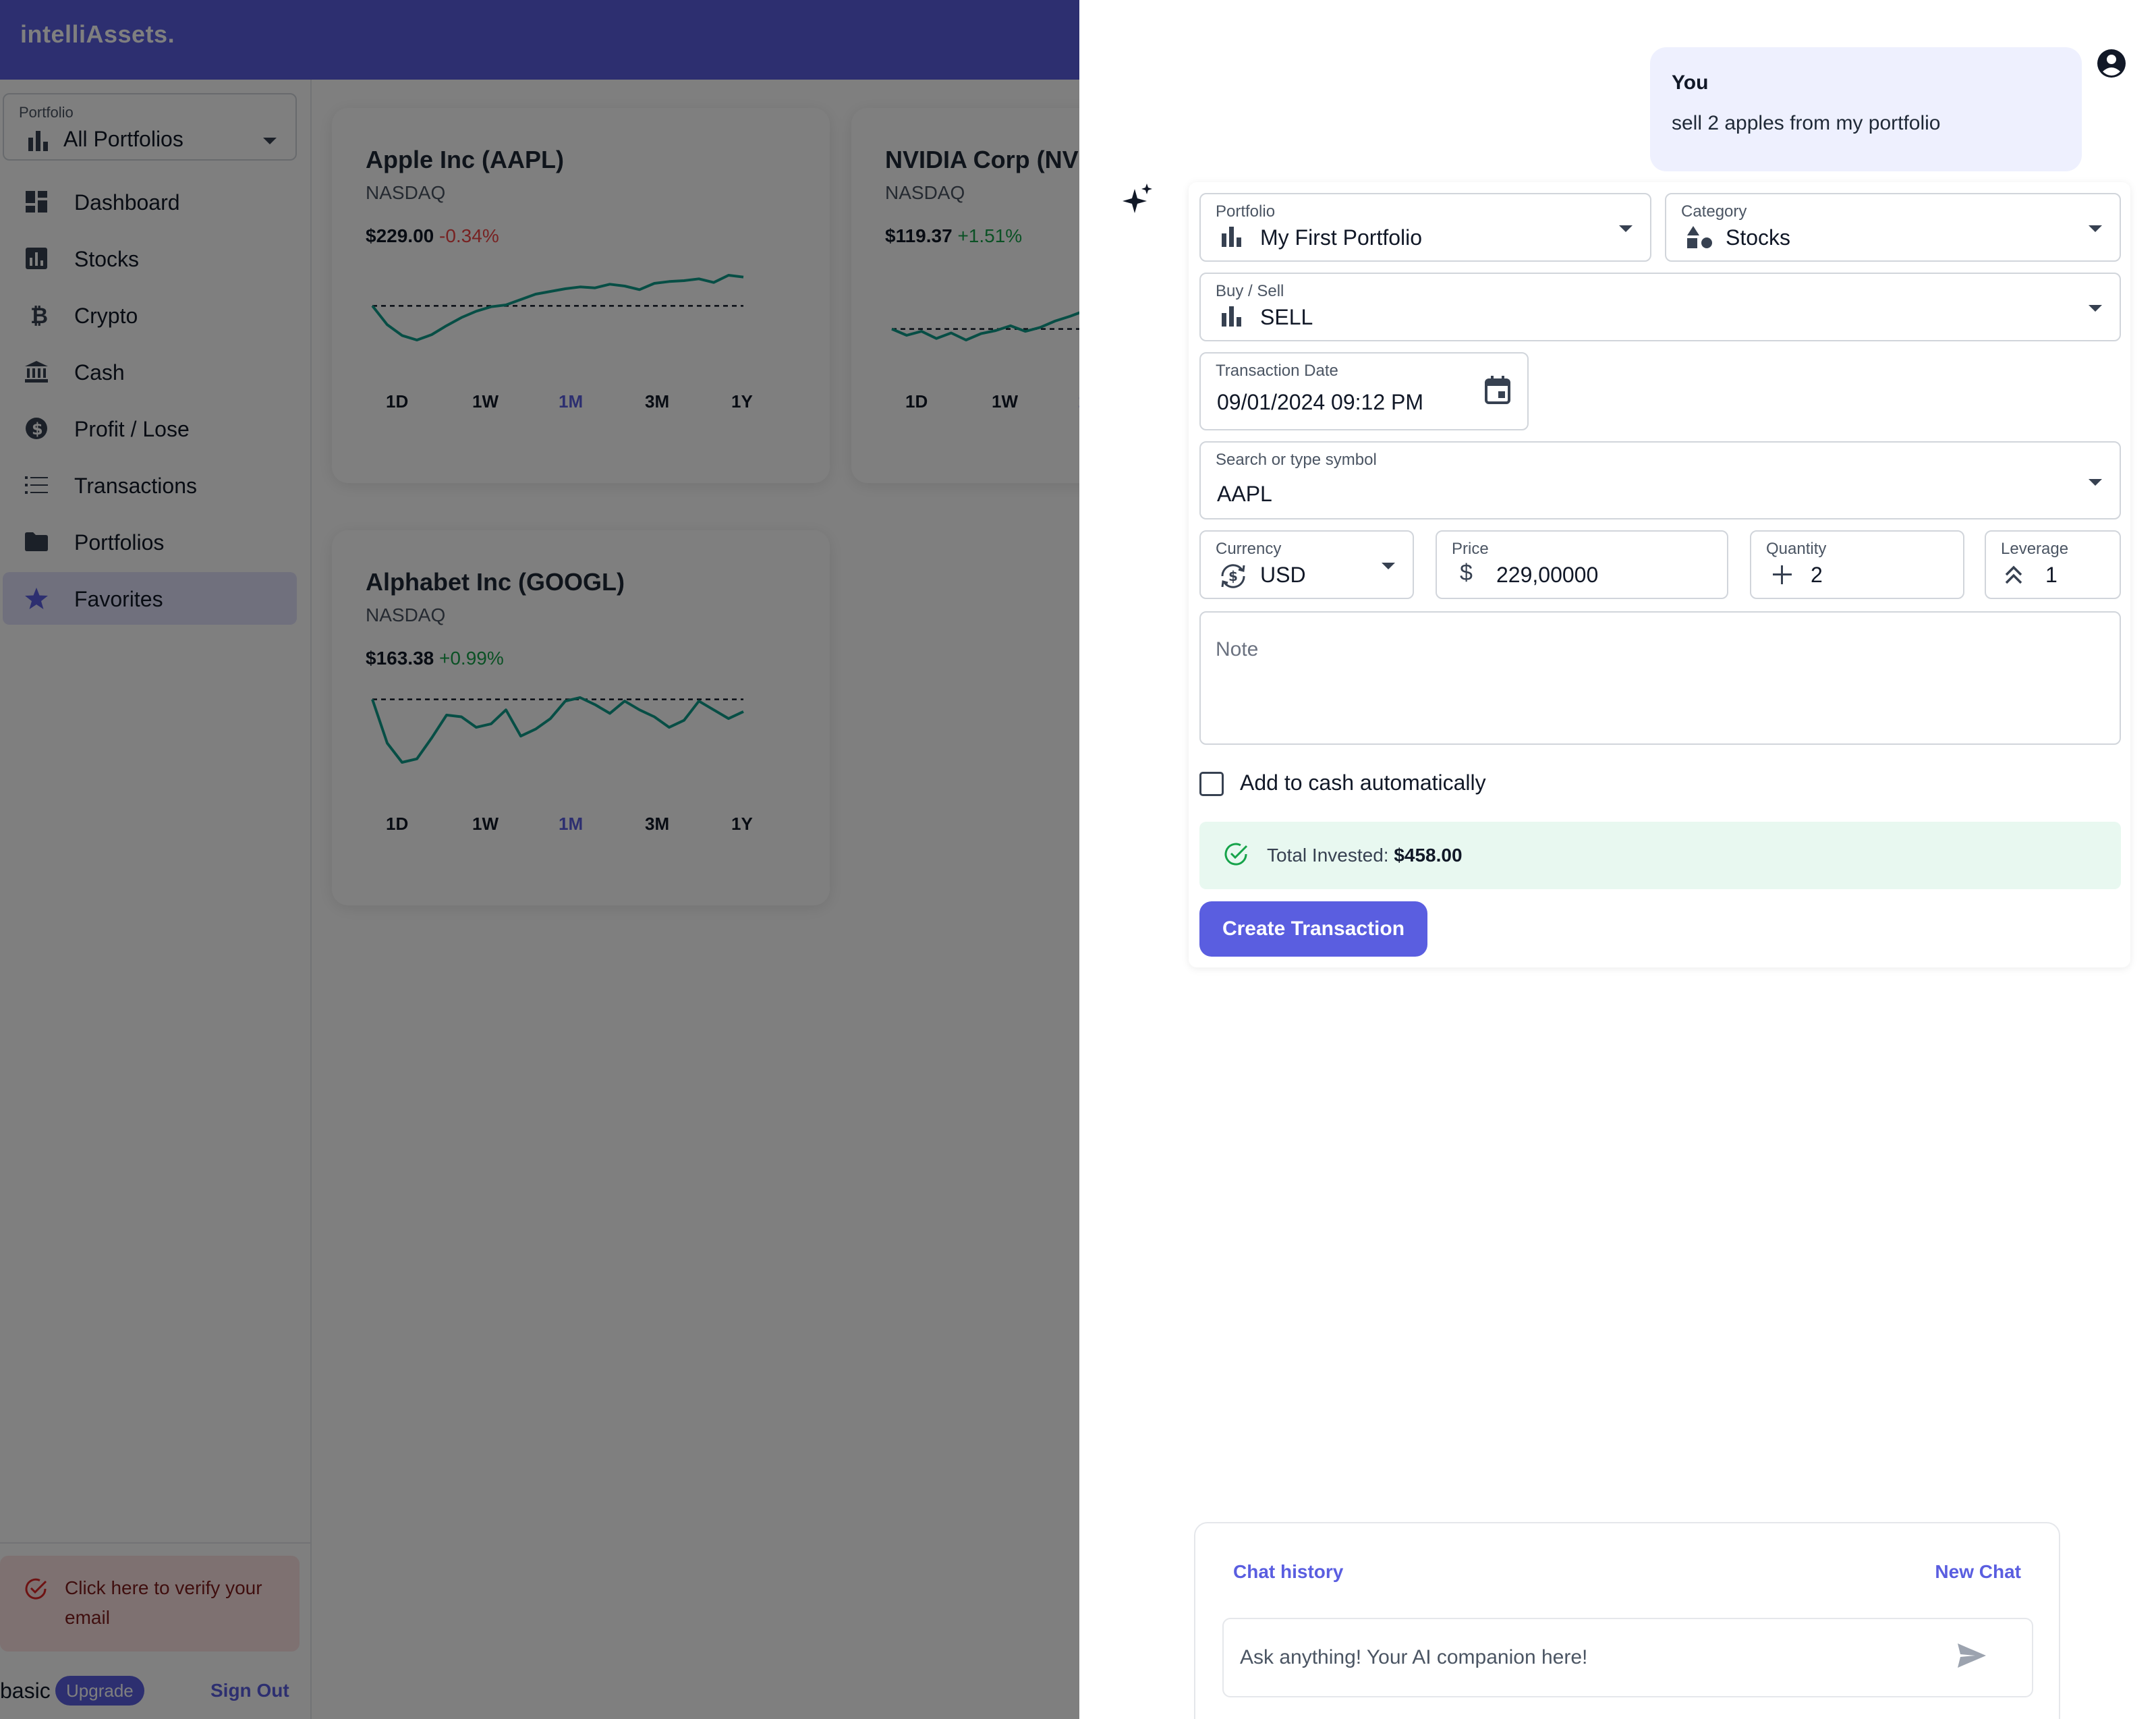  What do you see at coordinates (1288, 1571) in the screenshot?
I see `chat-history-link: Chat history` at bounding box center [1288, 1571].